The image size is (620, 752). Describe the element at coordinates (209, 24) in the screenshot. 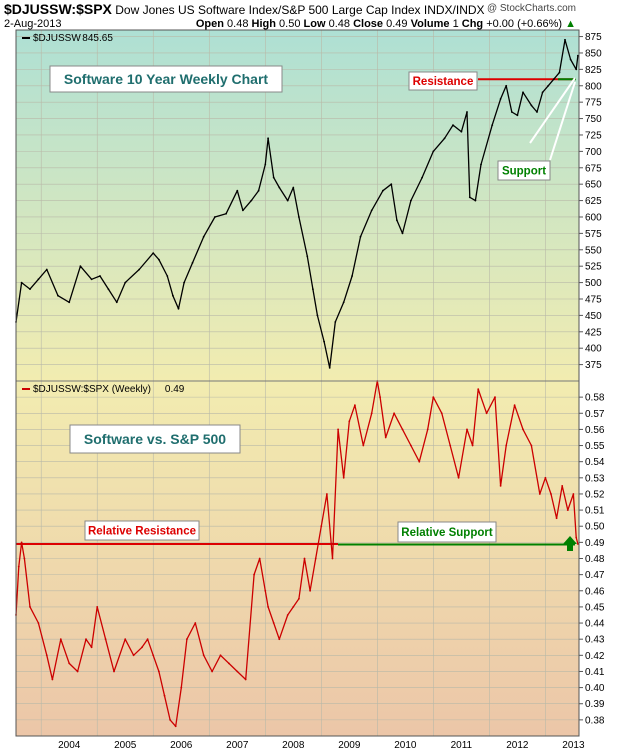

I see `open-label: Open` at that location.